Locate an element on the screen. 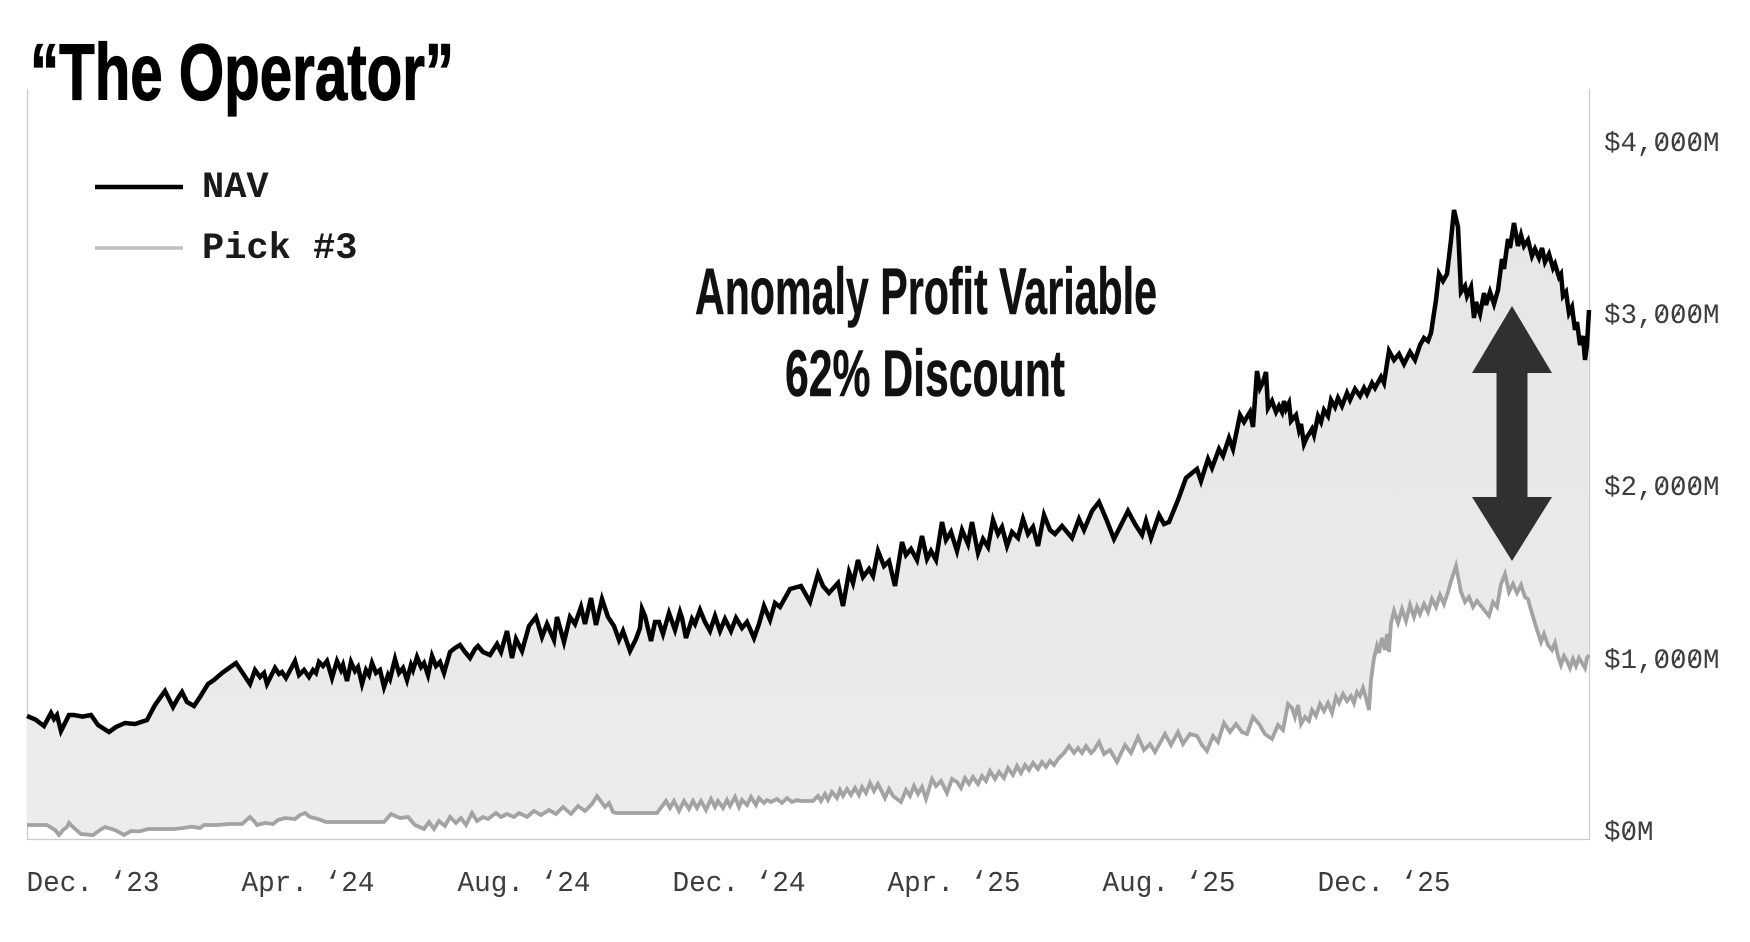 Image resolution: width=1750 pixels, height=942 pixels. svg-text: Apr. ‘24 is located at coordinates (308, 883).